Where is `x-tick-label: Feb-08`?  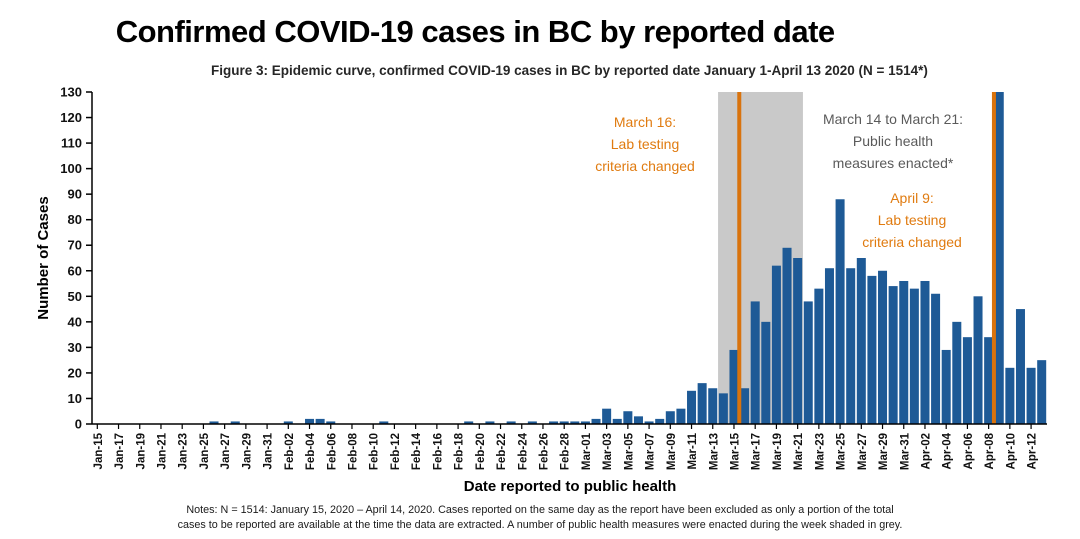 x-tick-label: Feb-08 is located at coordinates (353, 451).